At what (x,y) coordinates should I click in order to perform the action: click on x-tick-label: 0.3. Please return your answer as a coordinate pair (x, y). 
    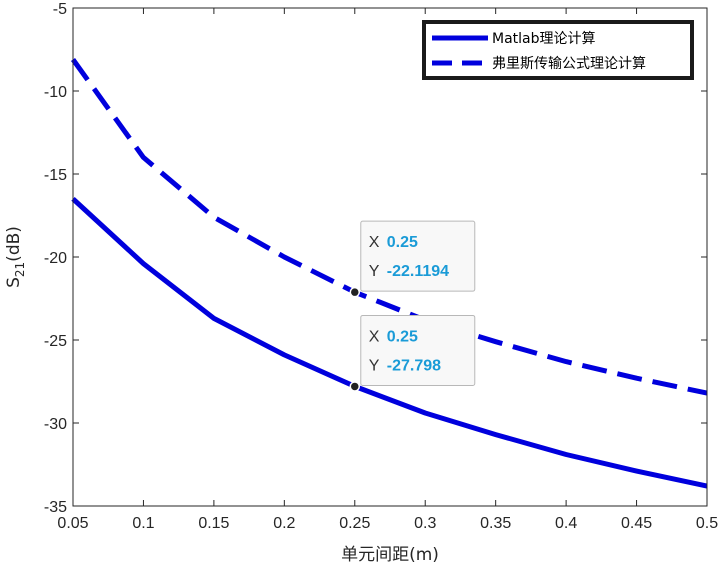
    Looking at the image, I should click on (425, 523).